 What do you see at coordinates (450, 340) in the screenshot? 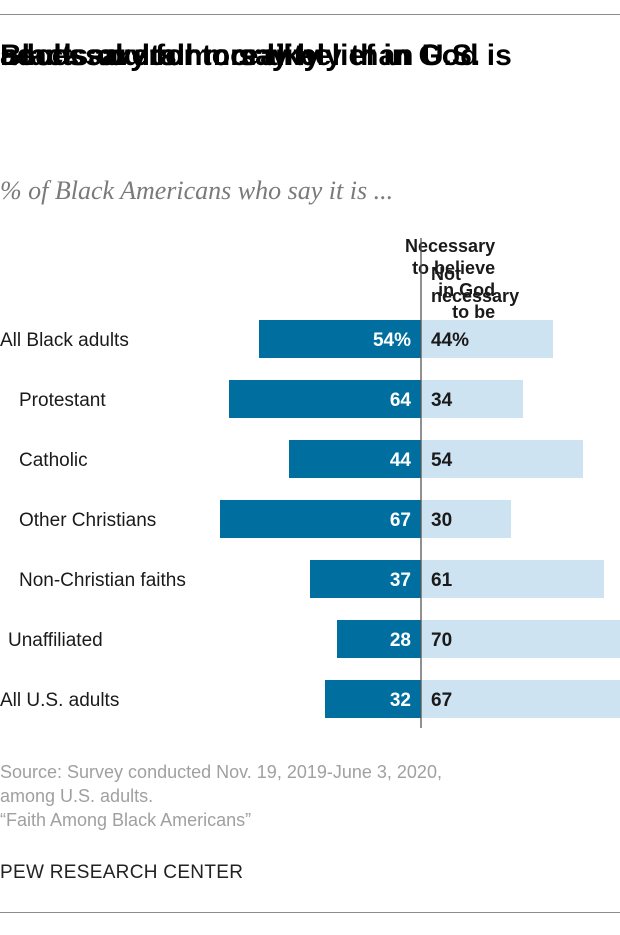
I see `value-label-not-necessary: 44%` at bounding box center [450, 340].